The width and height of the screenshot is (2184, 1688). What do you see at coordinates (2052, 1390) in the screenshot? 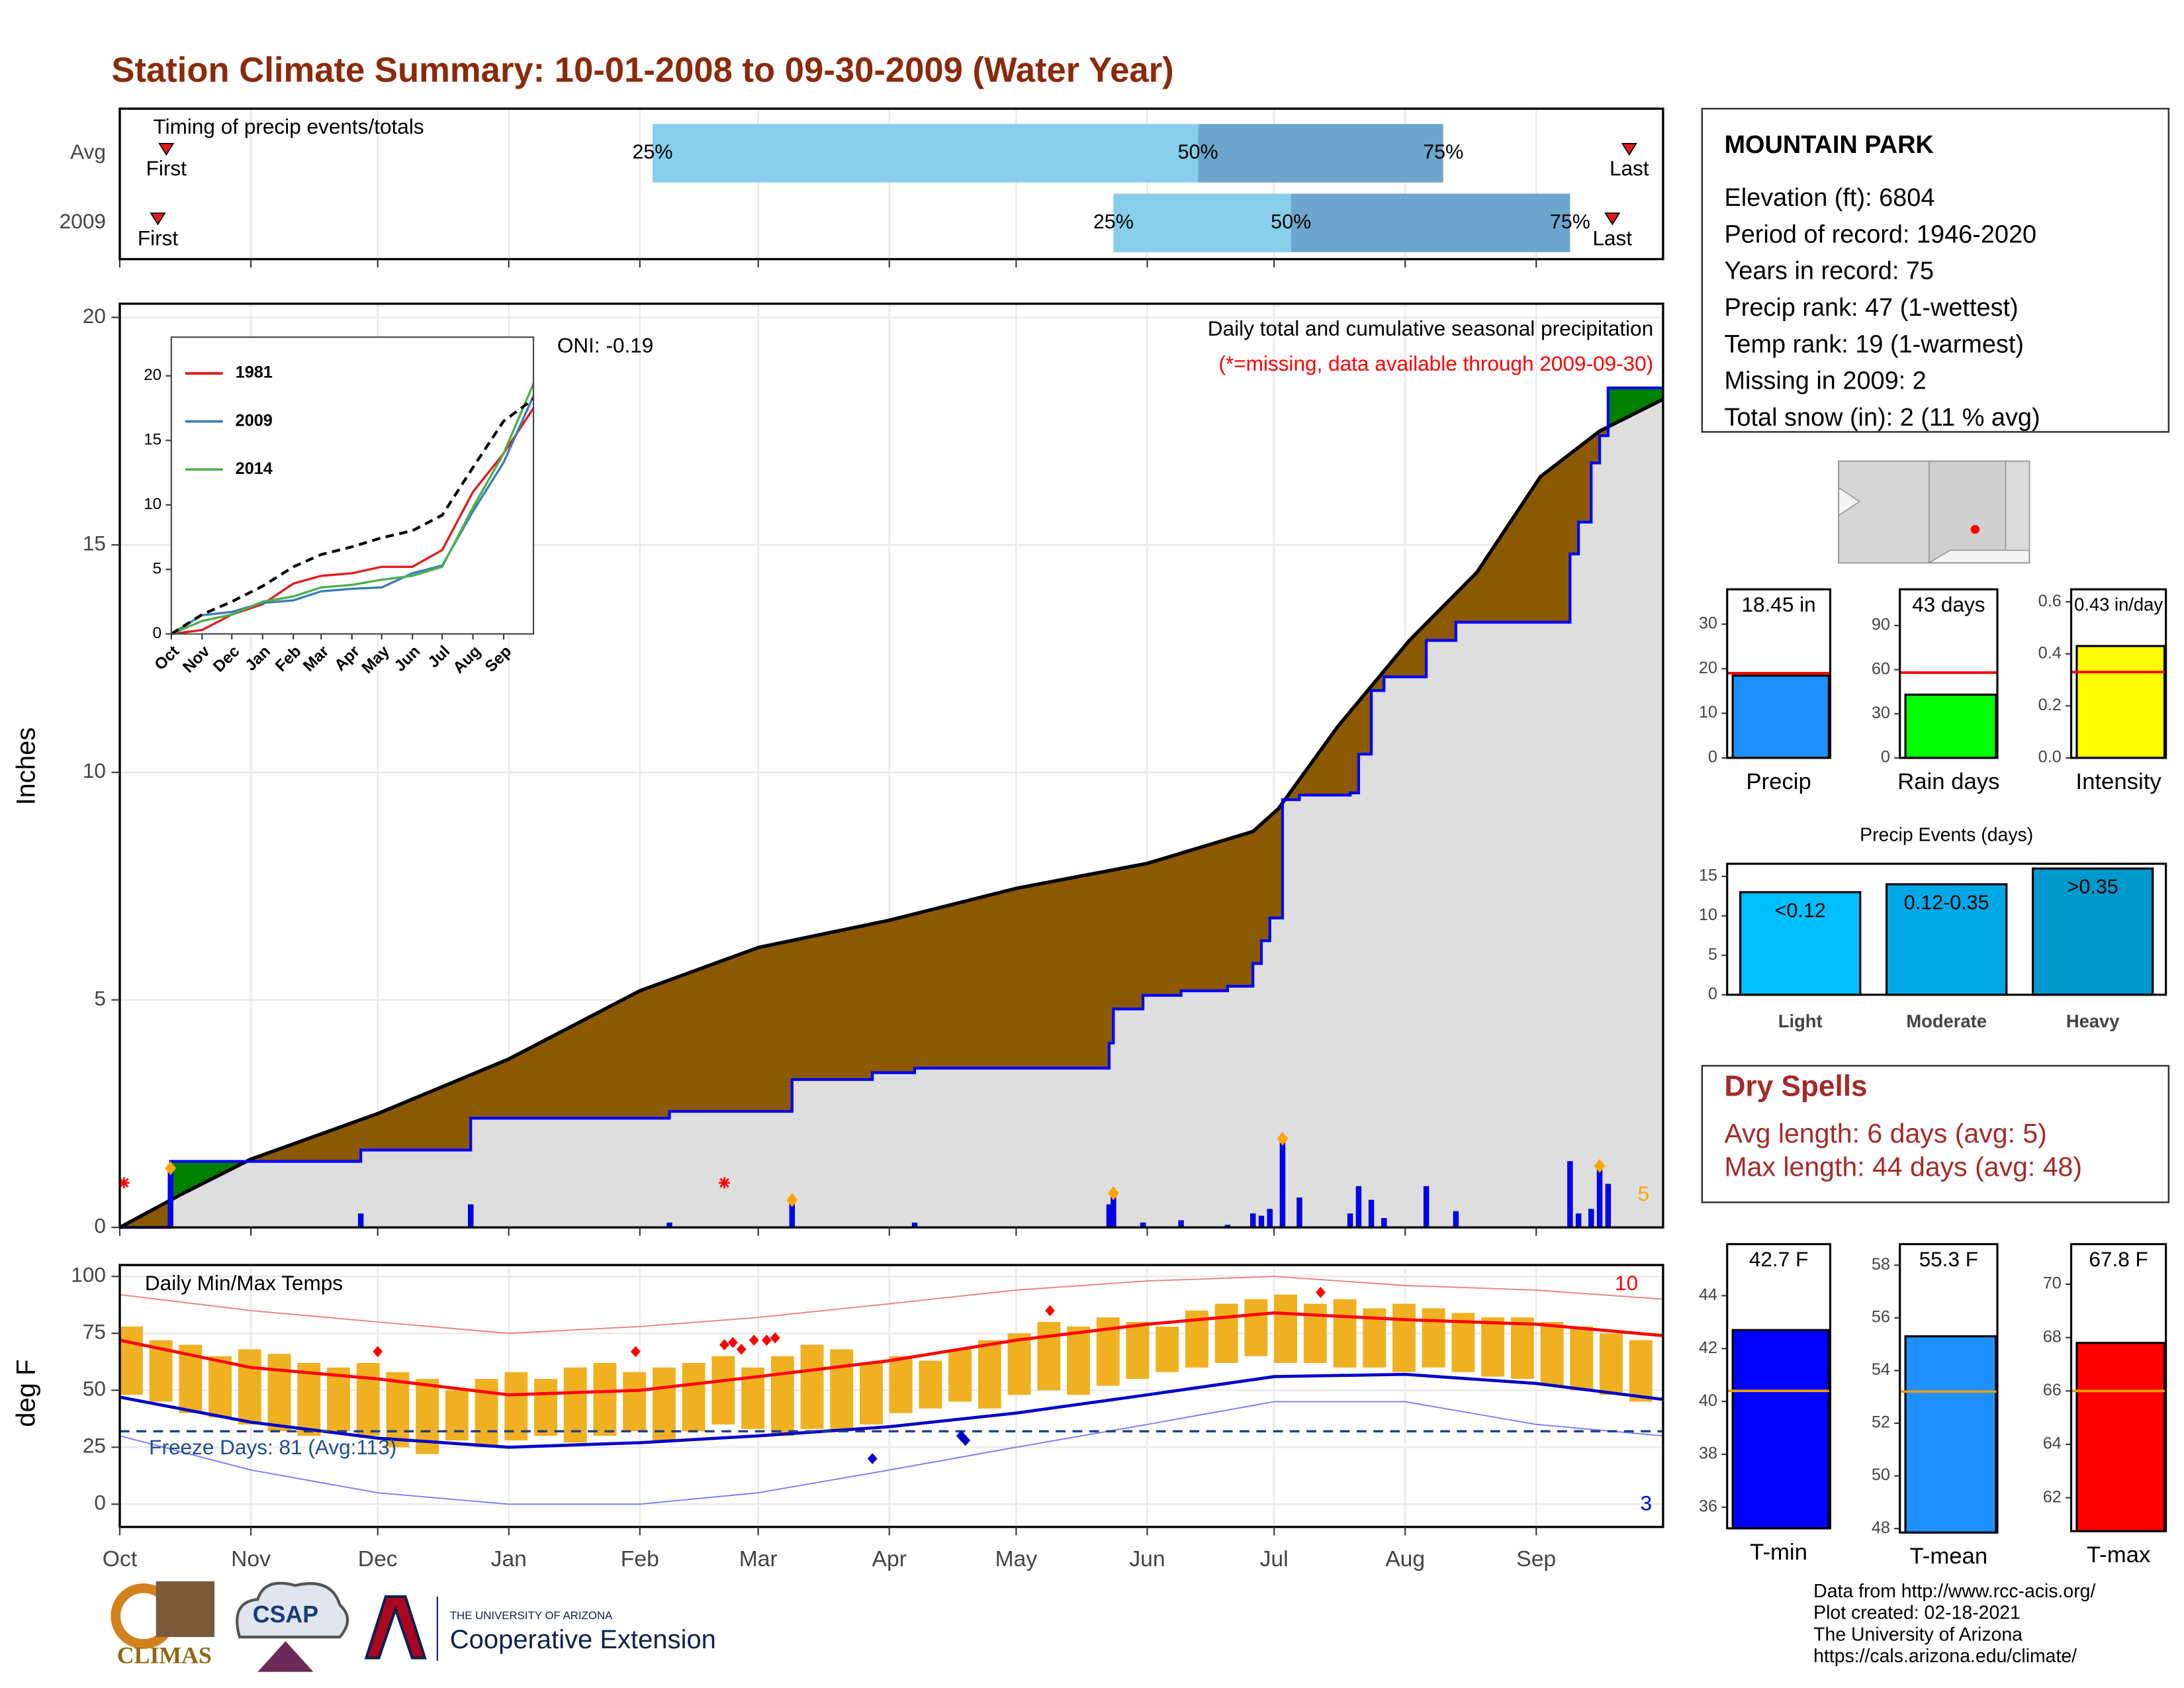
I see `y-tick-label: 66` at bounding box center [2052, 1390].